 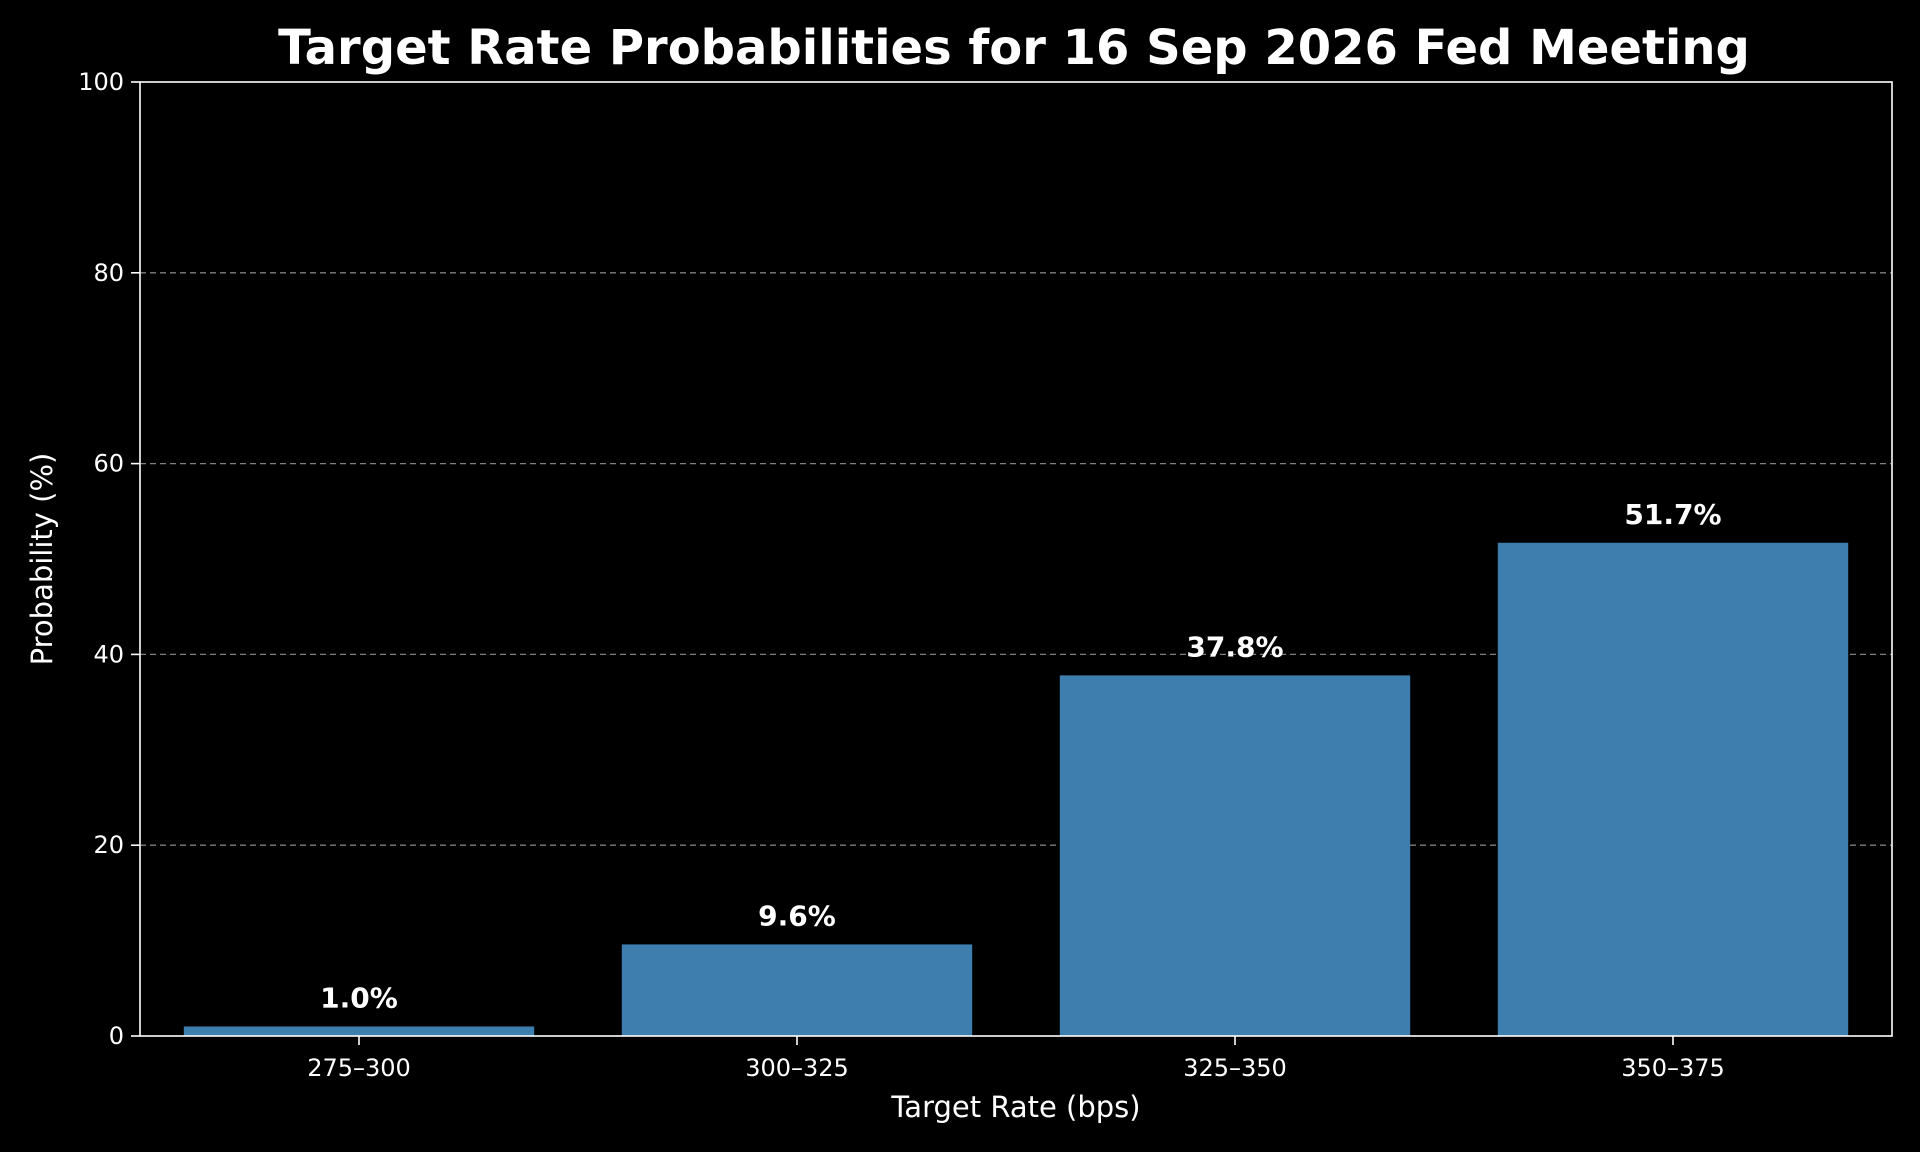 What do you see at coordinates (1673, 1068) in the screenshot?
I see `x-tick-label: 350–375` at bounding box center [1673, 1068].